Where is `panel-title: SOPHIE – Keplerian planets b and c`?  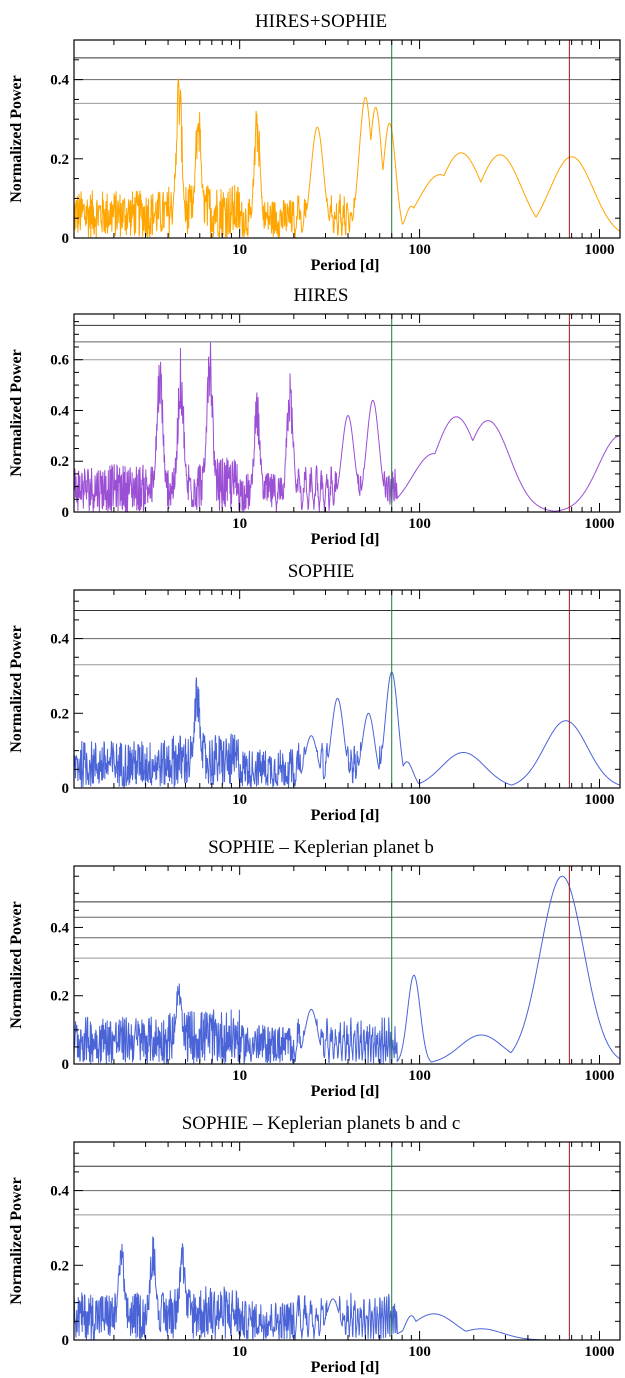 panel-title: SOPHIE – Keplerian planets b and c is located at coordinates (321, 1123).